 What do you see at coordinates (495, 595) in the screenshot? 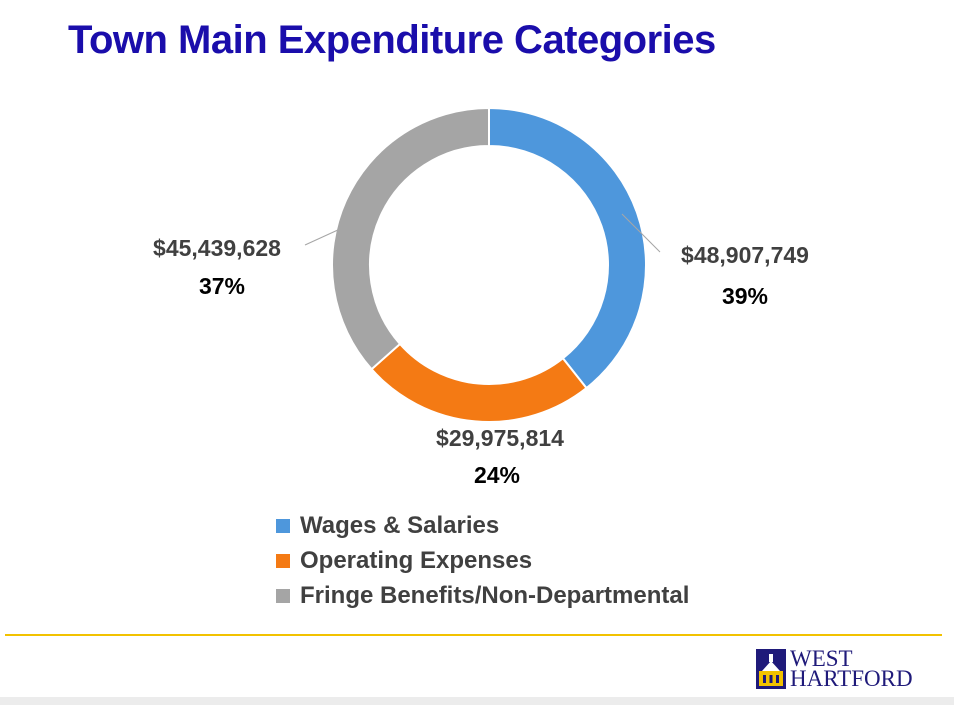
I see `legend-label-fringe: Fringe Benefits/Non-Departmental` at bounding box center [495, 595].